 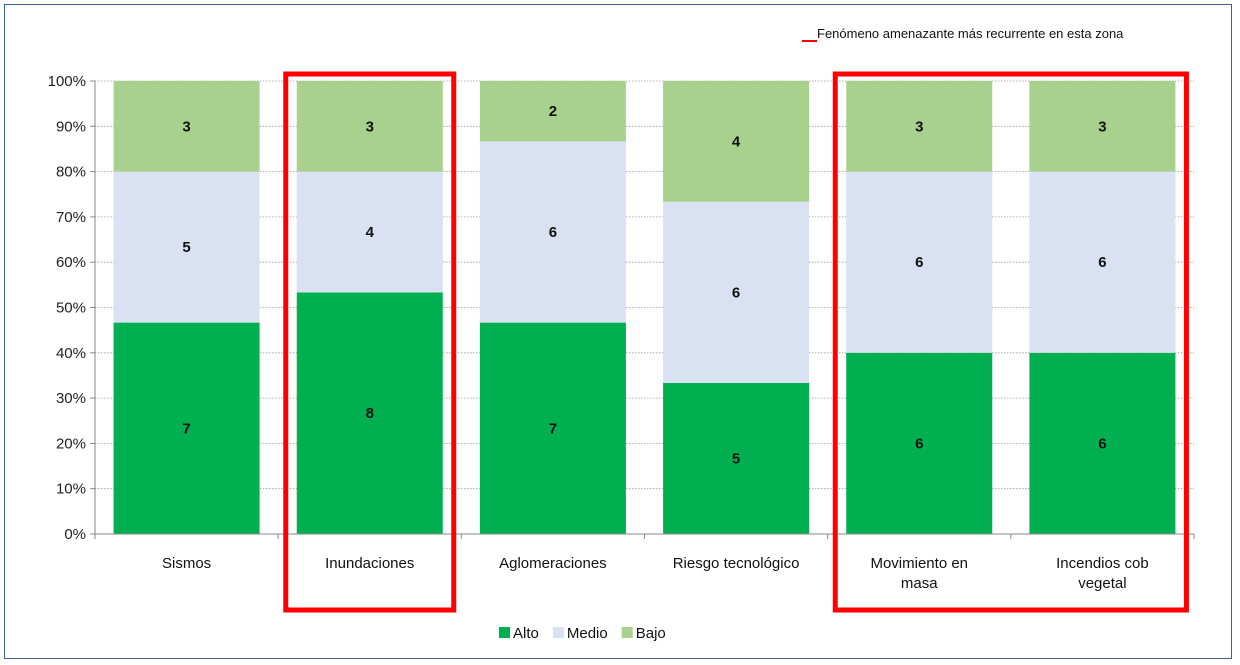 I want to click on legend-swatch-medio, so click(x=558, y=632).